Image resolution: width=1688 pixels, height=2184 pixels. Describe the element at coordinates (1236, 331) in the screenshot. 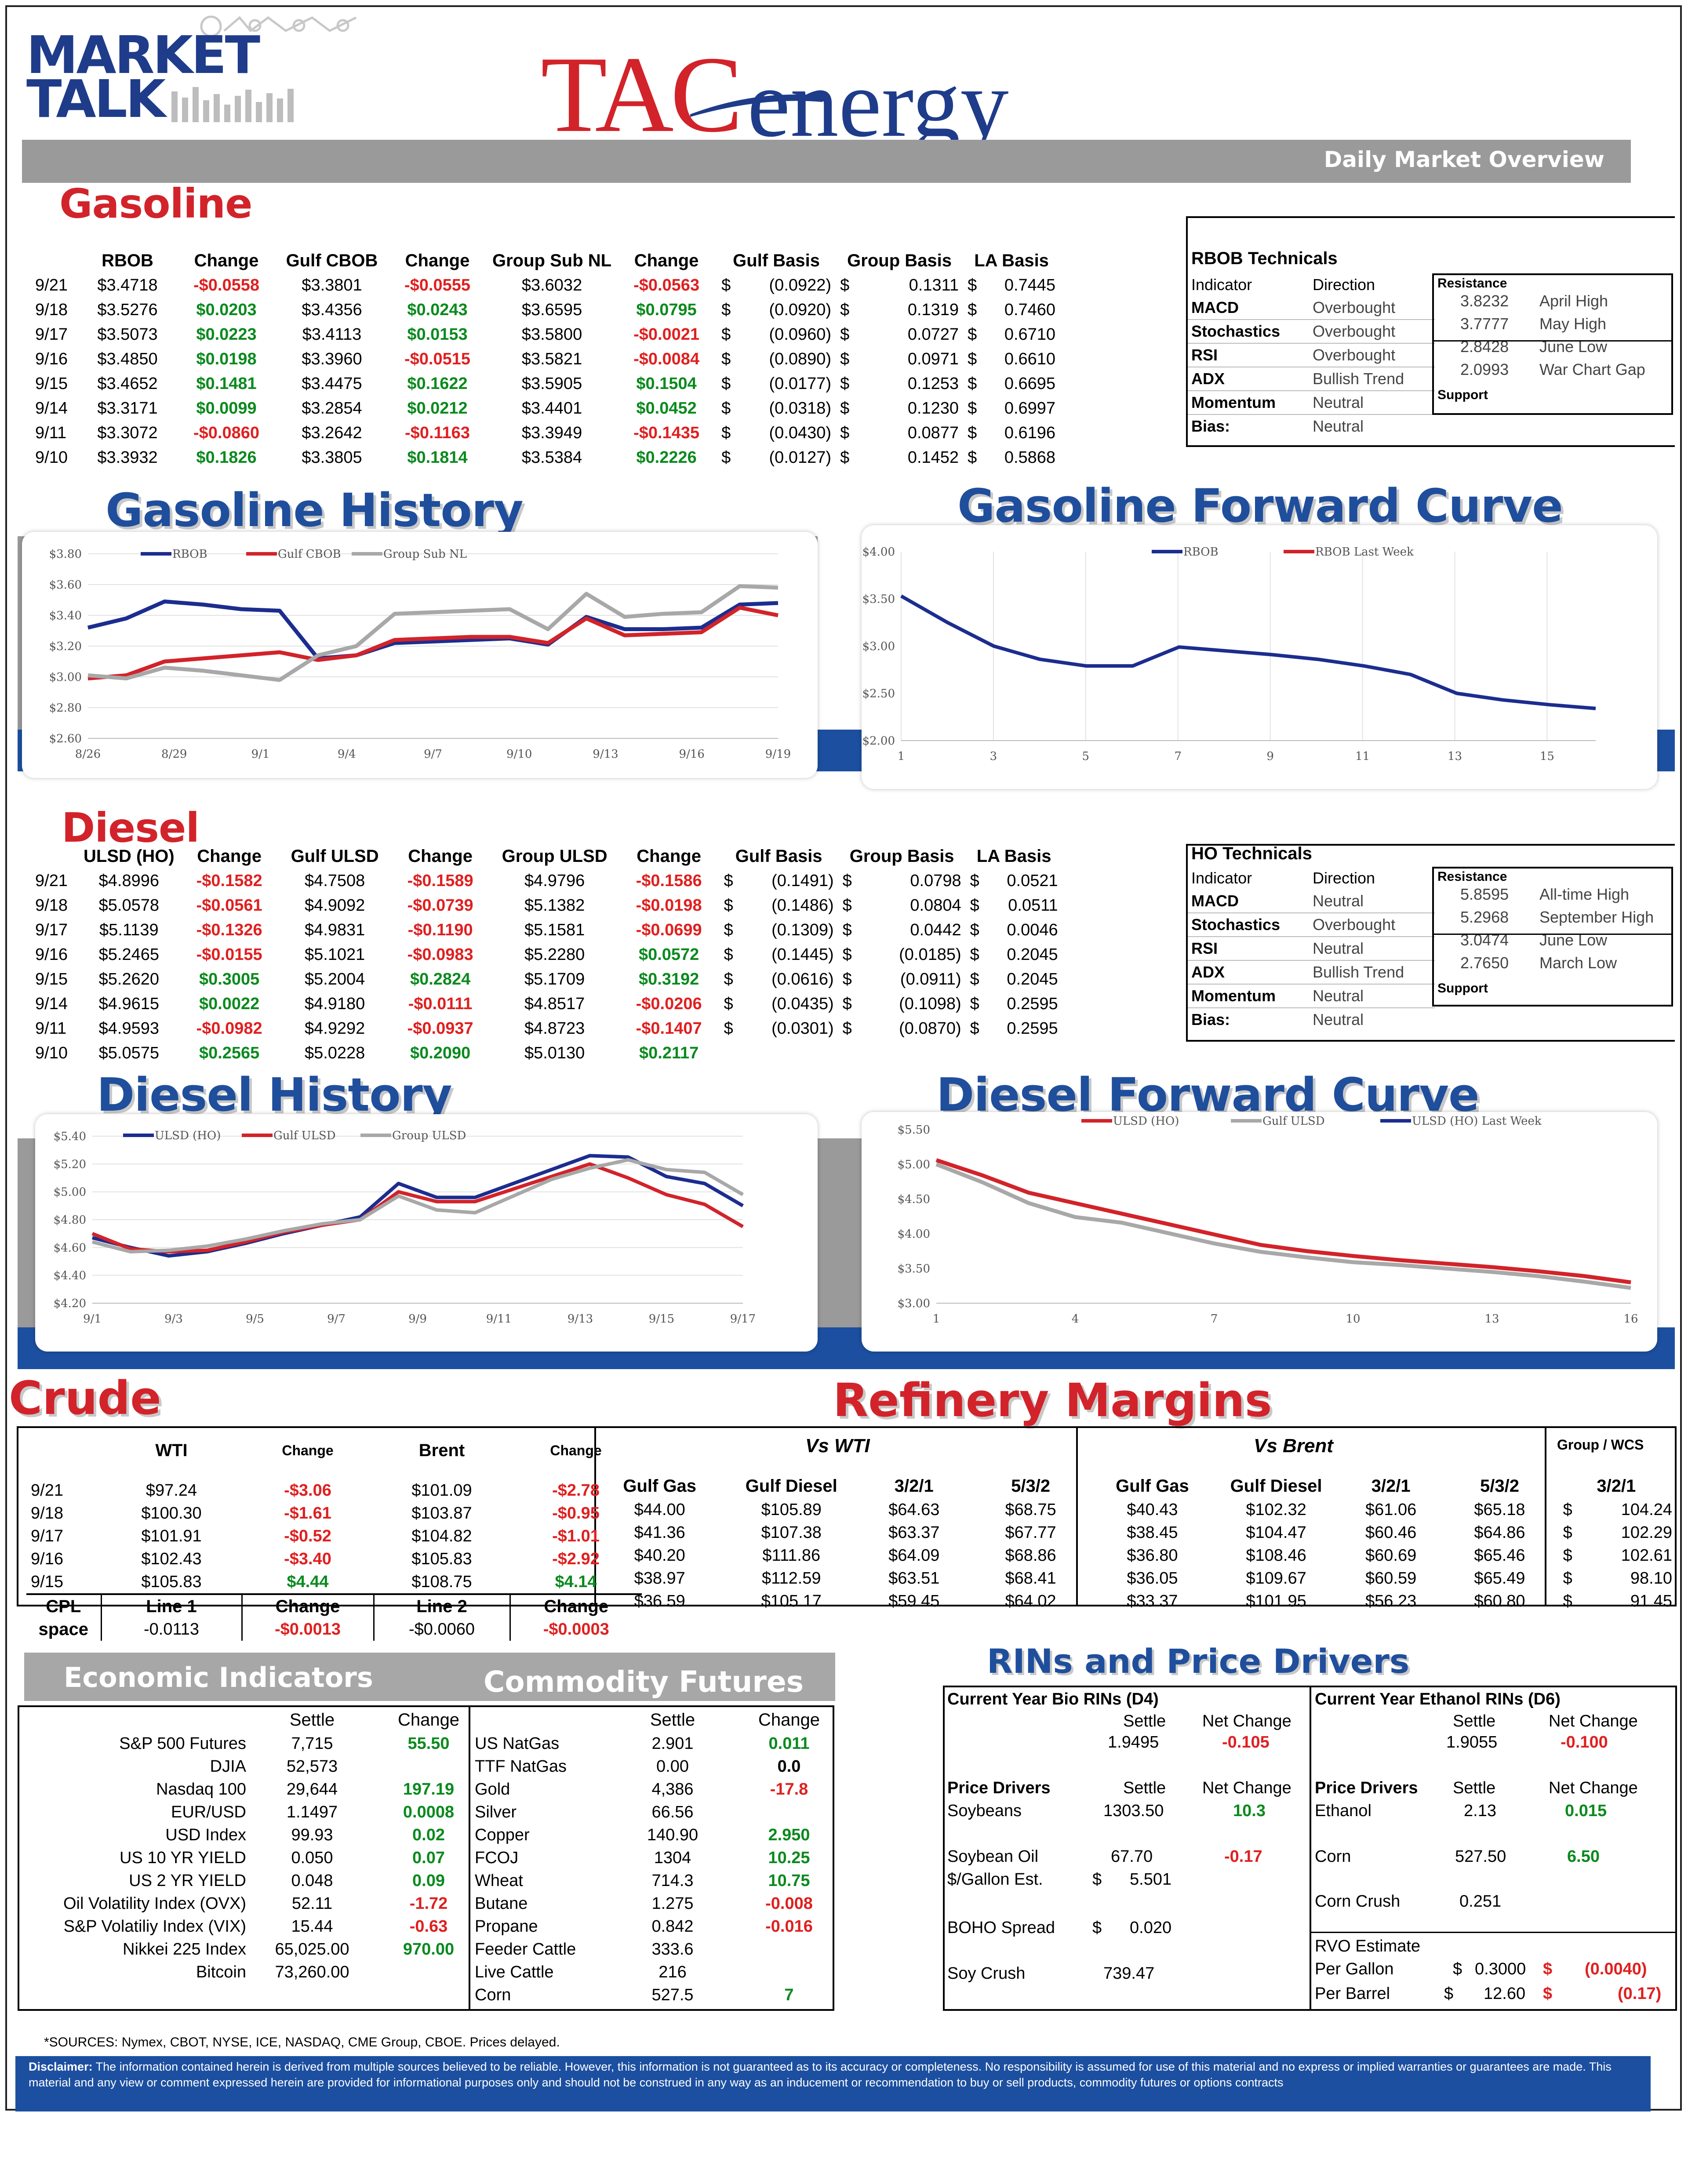

I see `indicator: Stochastics` at that location.